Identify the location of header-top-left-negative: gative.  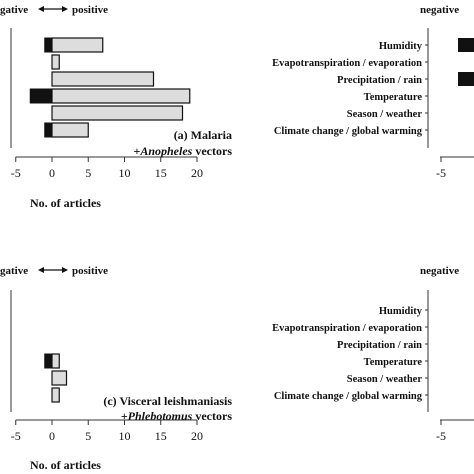
(14, 10).